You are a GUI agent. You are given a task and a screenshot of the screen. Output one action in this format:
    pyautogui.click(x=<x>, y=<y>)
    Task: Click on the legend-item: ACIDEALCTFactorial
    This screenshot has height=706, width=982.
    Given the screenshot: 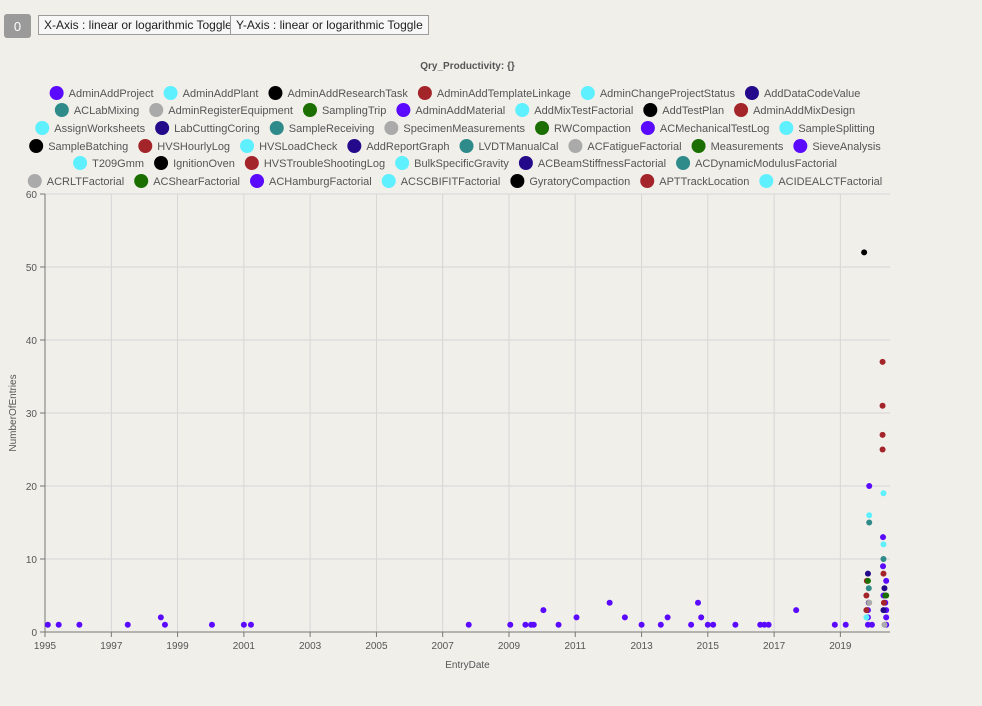 What is the action you would take?
    pyautogui.click(x=820, y=181)
    